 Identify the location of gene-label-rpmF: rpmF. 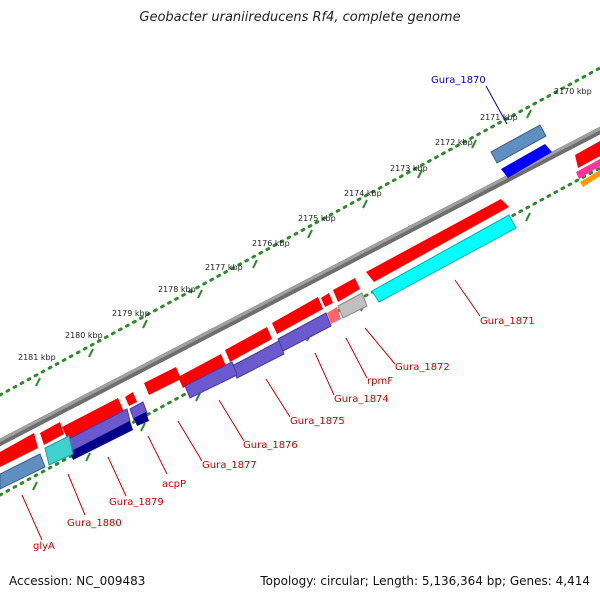
(380, 381).